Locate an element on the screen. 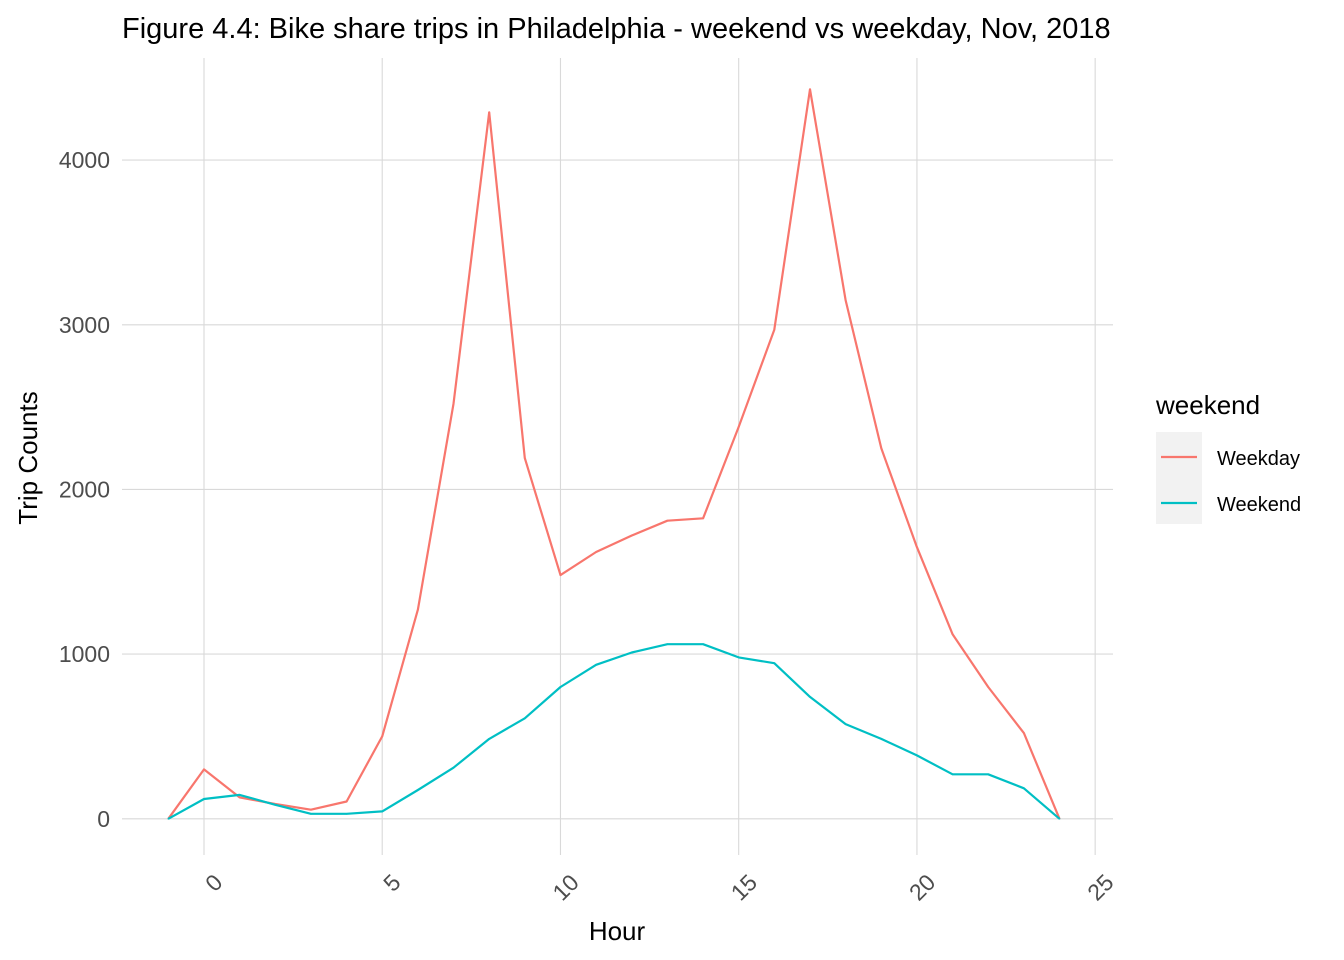 Image resolution: width=1344 pixels, height=960 pixels. x-axis-tick-labels: 0 5 10 15 20 25 is located at coordinates (659, 887).